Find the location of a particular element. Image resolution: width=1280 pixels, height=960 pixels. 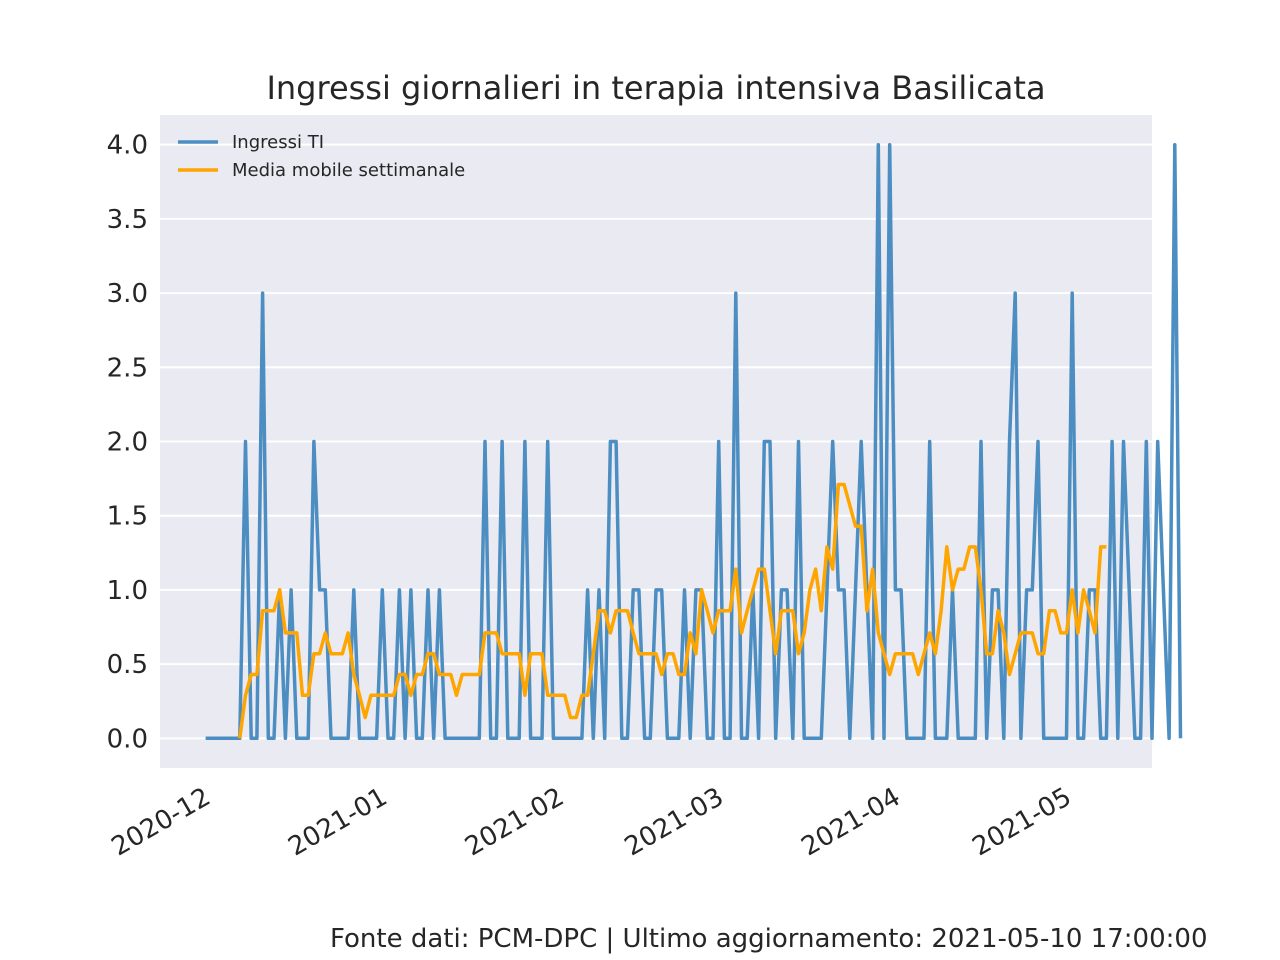

y-axis-ticks: 0.0 0.5 1.0 1.5 2.0 2.5 3.0 3.5 4.0 is located at coordinates (127, 443).